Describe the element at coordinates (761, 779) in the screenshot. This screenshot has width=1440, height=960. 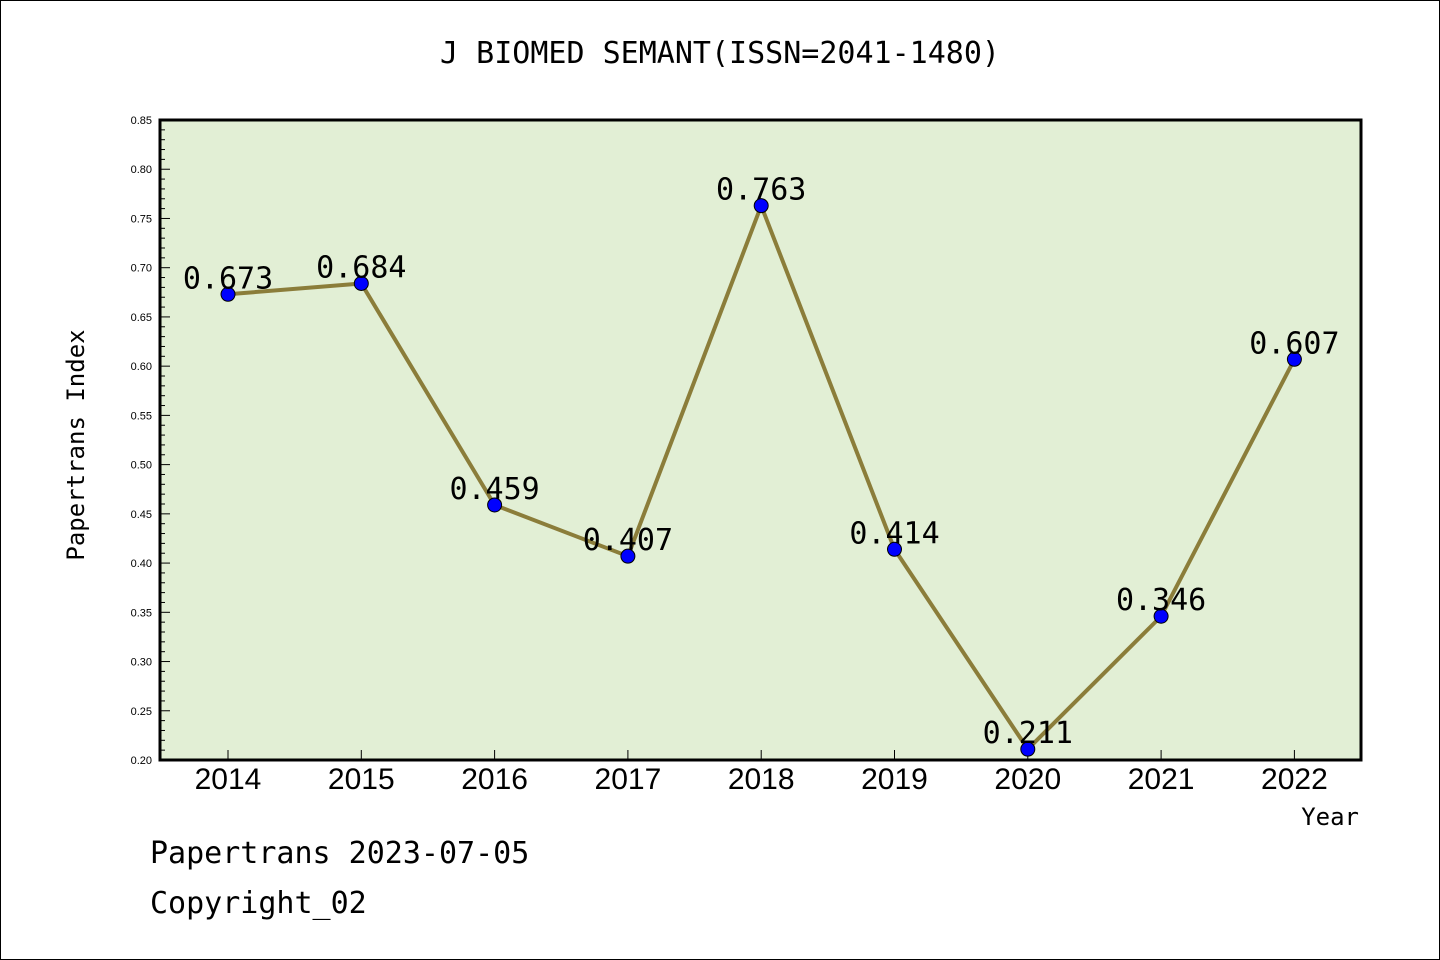
I see `x-tick-label: 2018` at that location.